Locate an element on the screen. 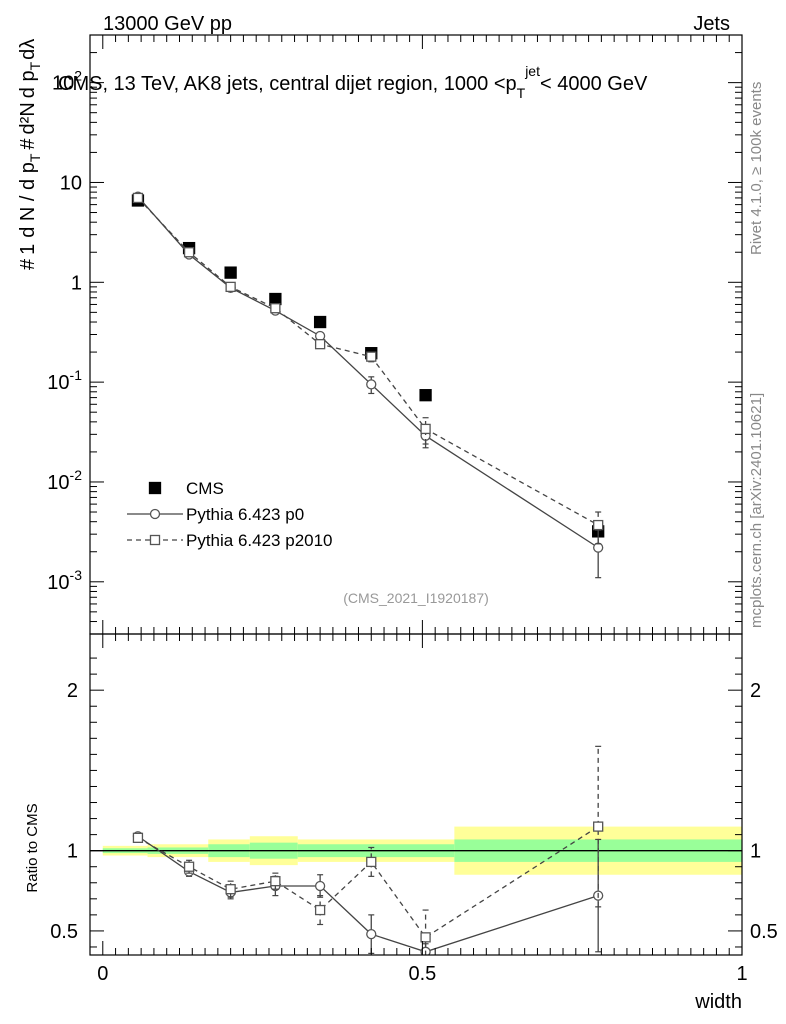 This screenshot has height=1024, width=786. ratio-plot-marks is located at coordinates (368, 850).